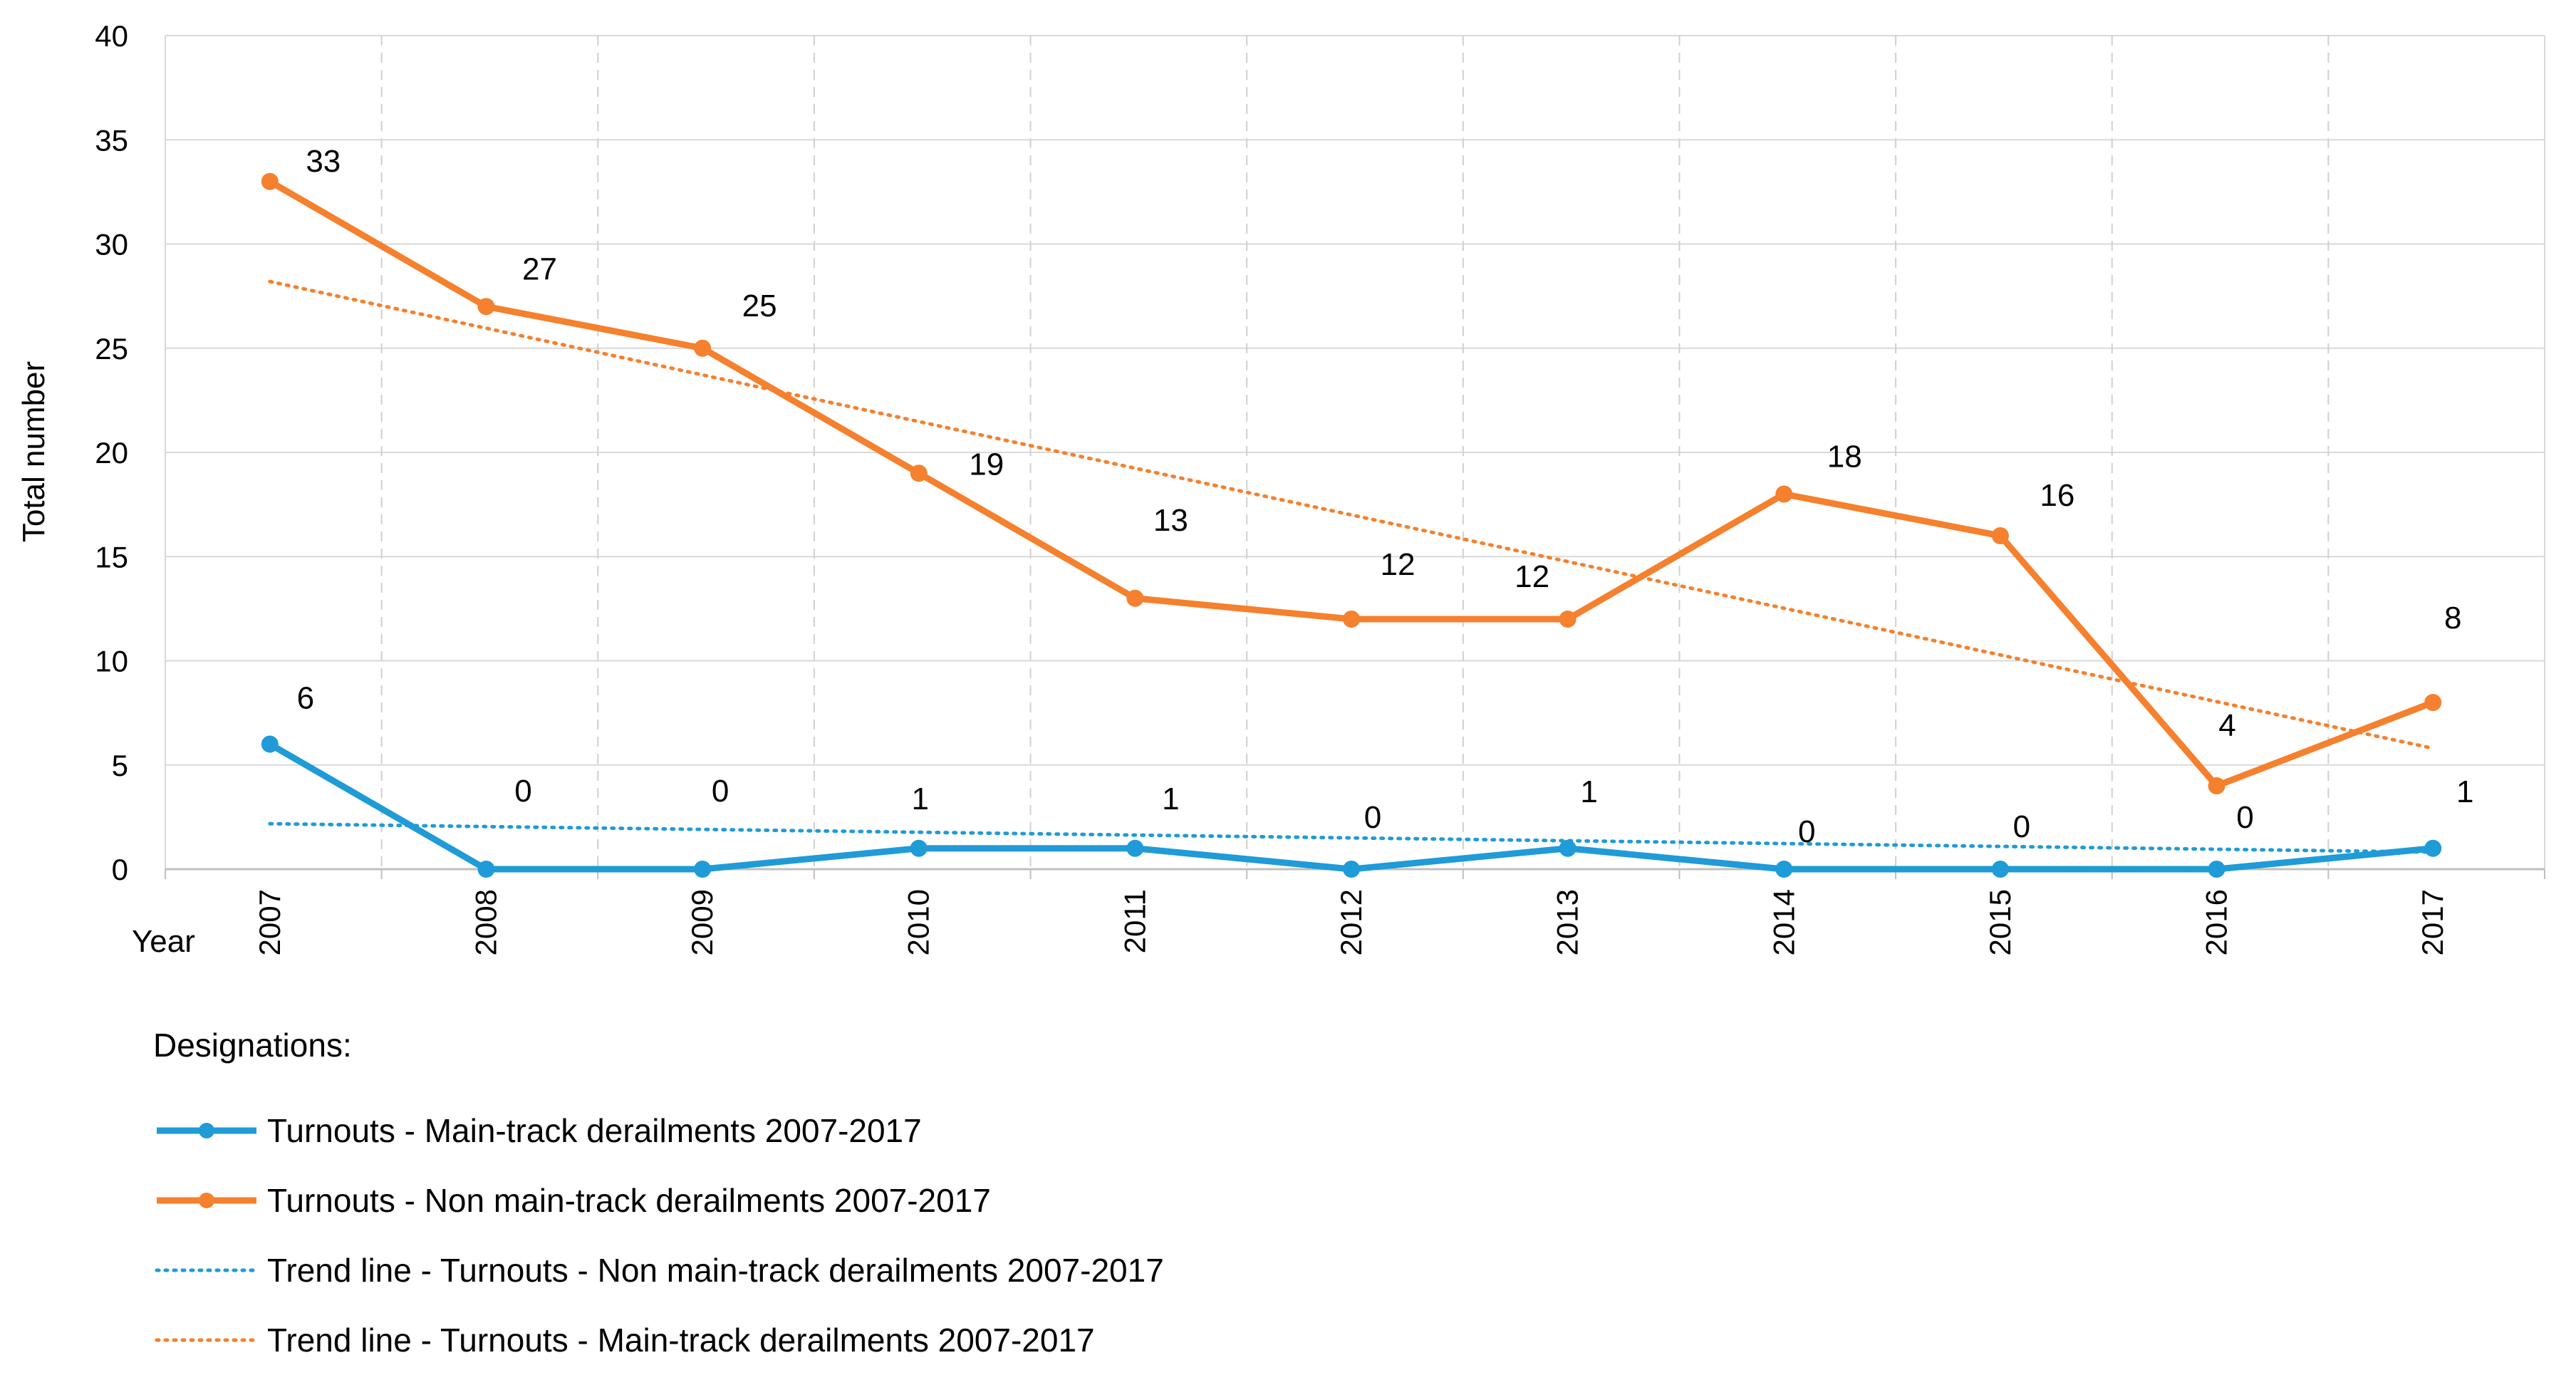 Image resolution: width=2576 pixels, height=1375 pixels. I want to click on data-label: 25, so click(759, 306).